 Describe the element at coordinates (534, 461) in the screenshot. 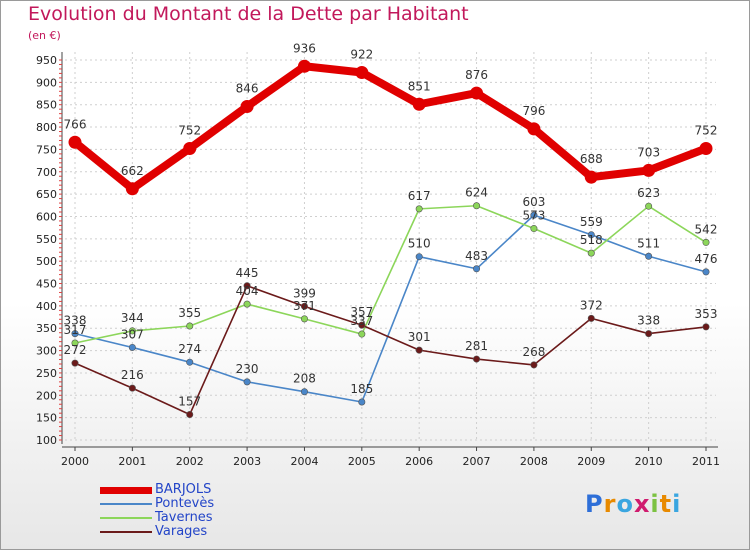

I see `x-tick-label: 2008` at that location.